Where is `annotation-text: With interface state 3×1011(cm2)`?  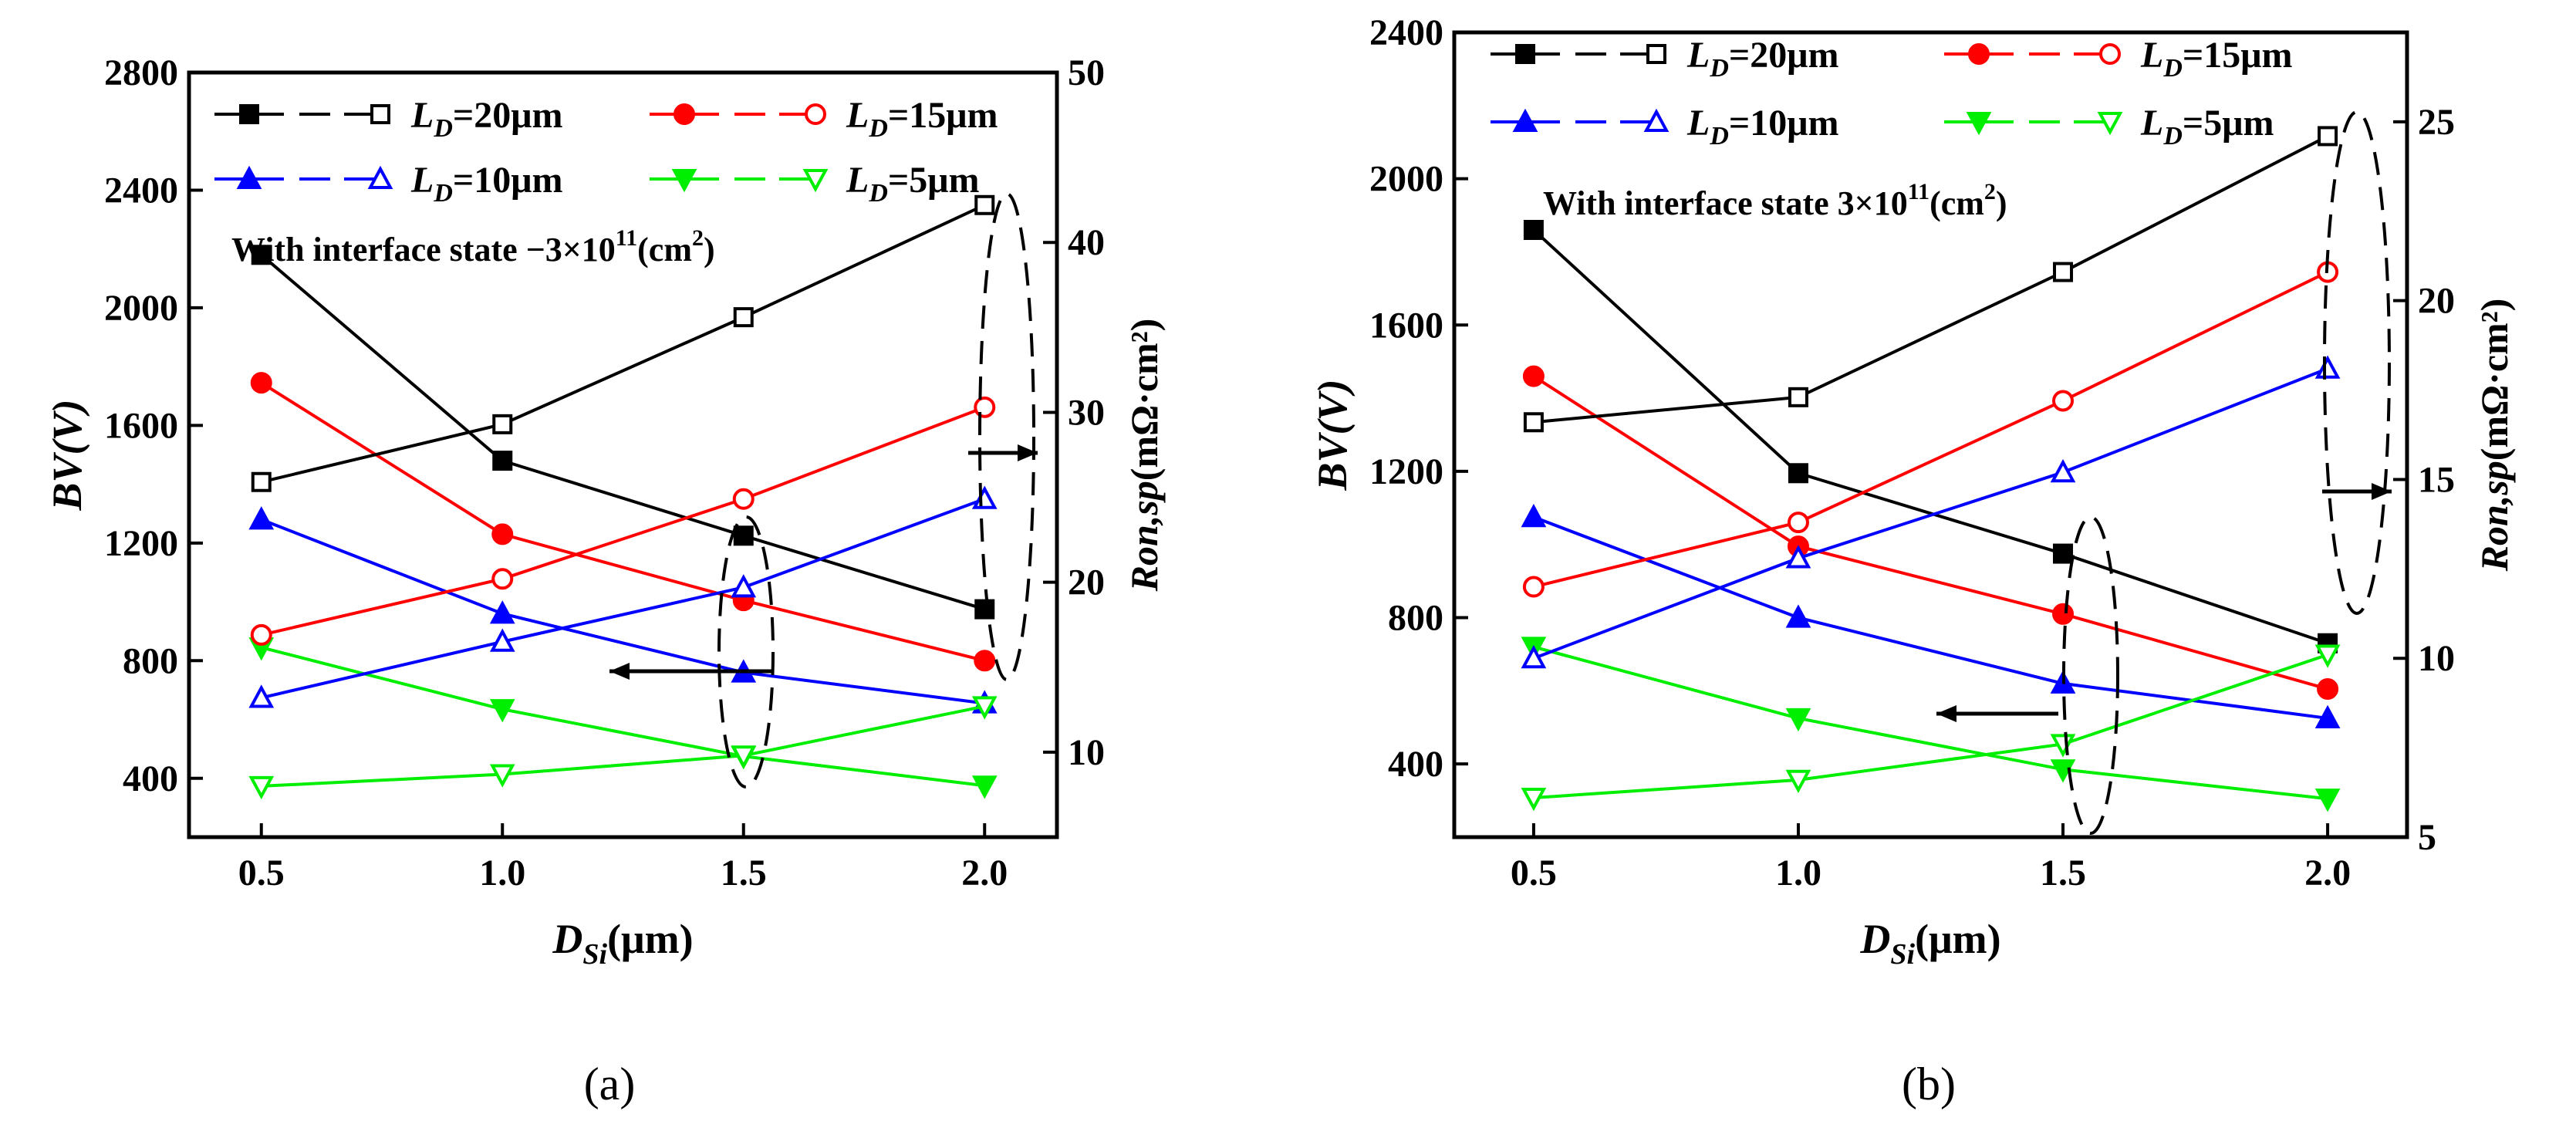
annotation-text: With interface state 3×1011(cm2) is located at coordinates (1775, 200).